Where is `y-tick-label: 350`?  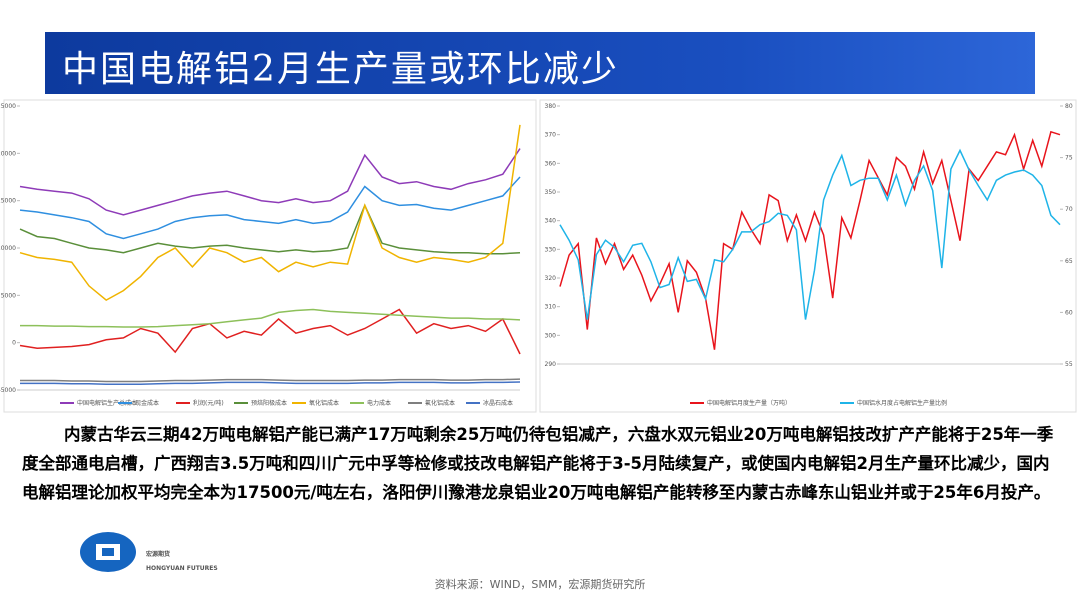
y-tick-label: 350 is located at coordinates (551, 192).